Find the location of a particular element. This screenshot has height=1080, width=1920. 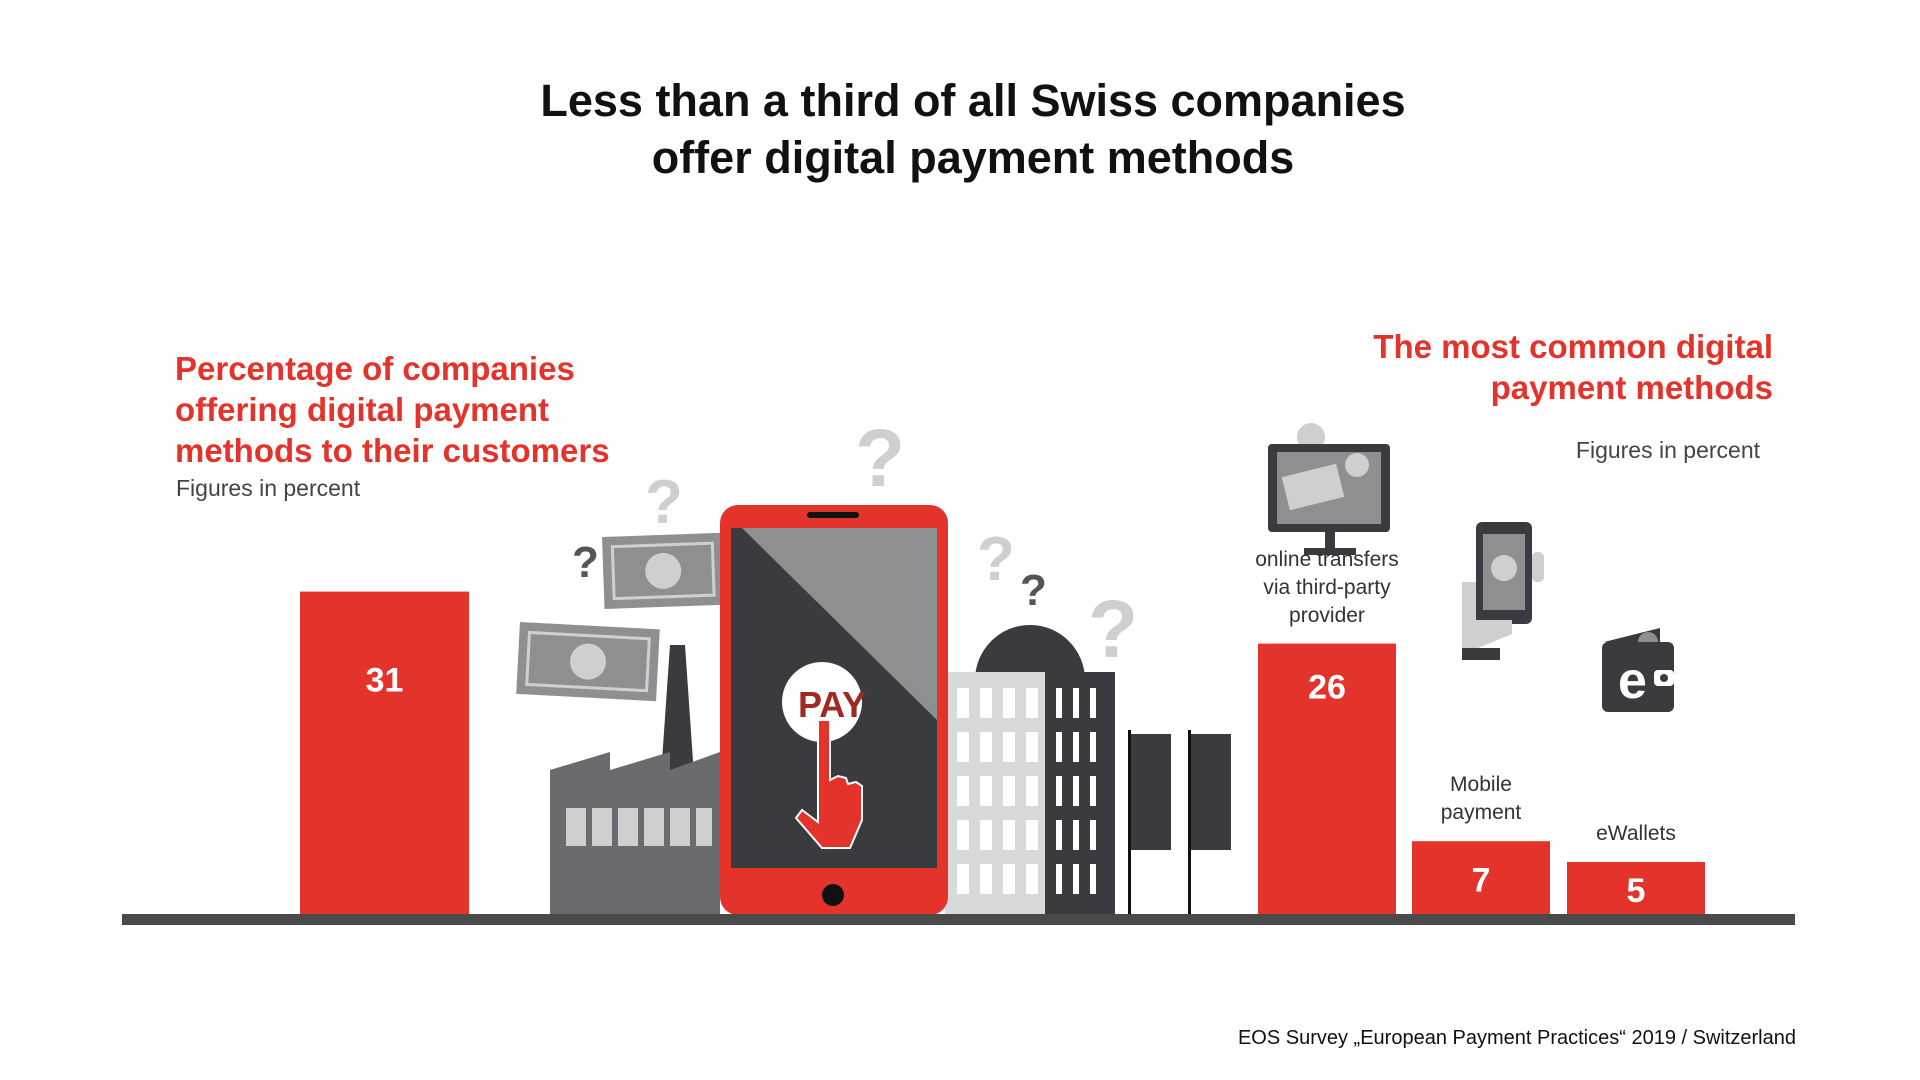

bar-value-label: 7 is located at coordinates (1481, 881).